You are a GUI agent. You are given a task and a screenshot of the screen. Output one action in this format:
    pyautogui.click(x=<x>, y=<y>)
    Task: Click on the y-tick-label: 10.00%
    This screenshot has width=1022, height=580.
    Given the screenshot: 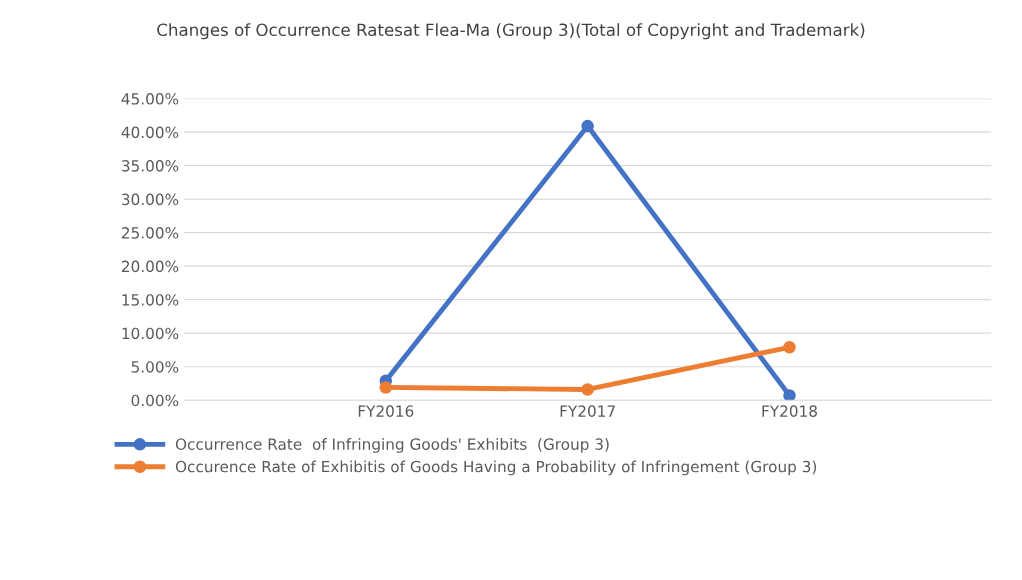 What is the action you would take?
    pyautogui.click(x=150, y=333)
    